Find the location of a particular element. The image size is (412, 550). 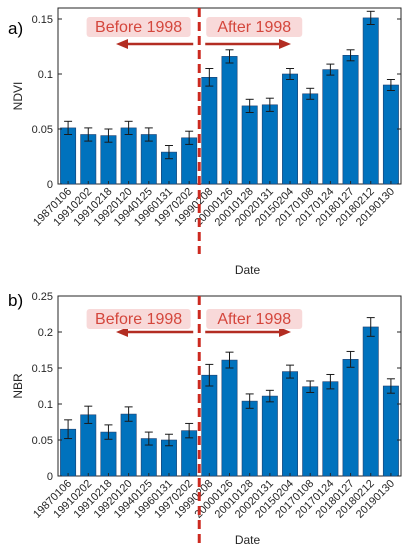

nbr-y-tick-label: 0.25 is located at coordinates (42, 297).